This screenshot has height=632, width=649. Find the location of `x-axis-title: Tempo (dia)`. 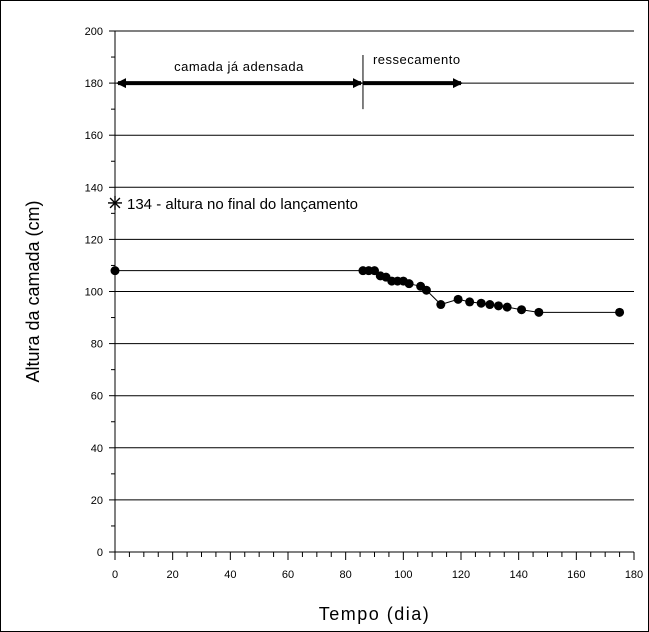

x-axis-title: Tempo (dia) is located at coordinates (375, 614).